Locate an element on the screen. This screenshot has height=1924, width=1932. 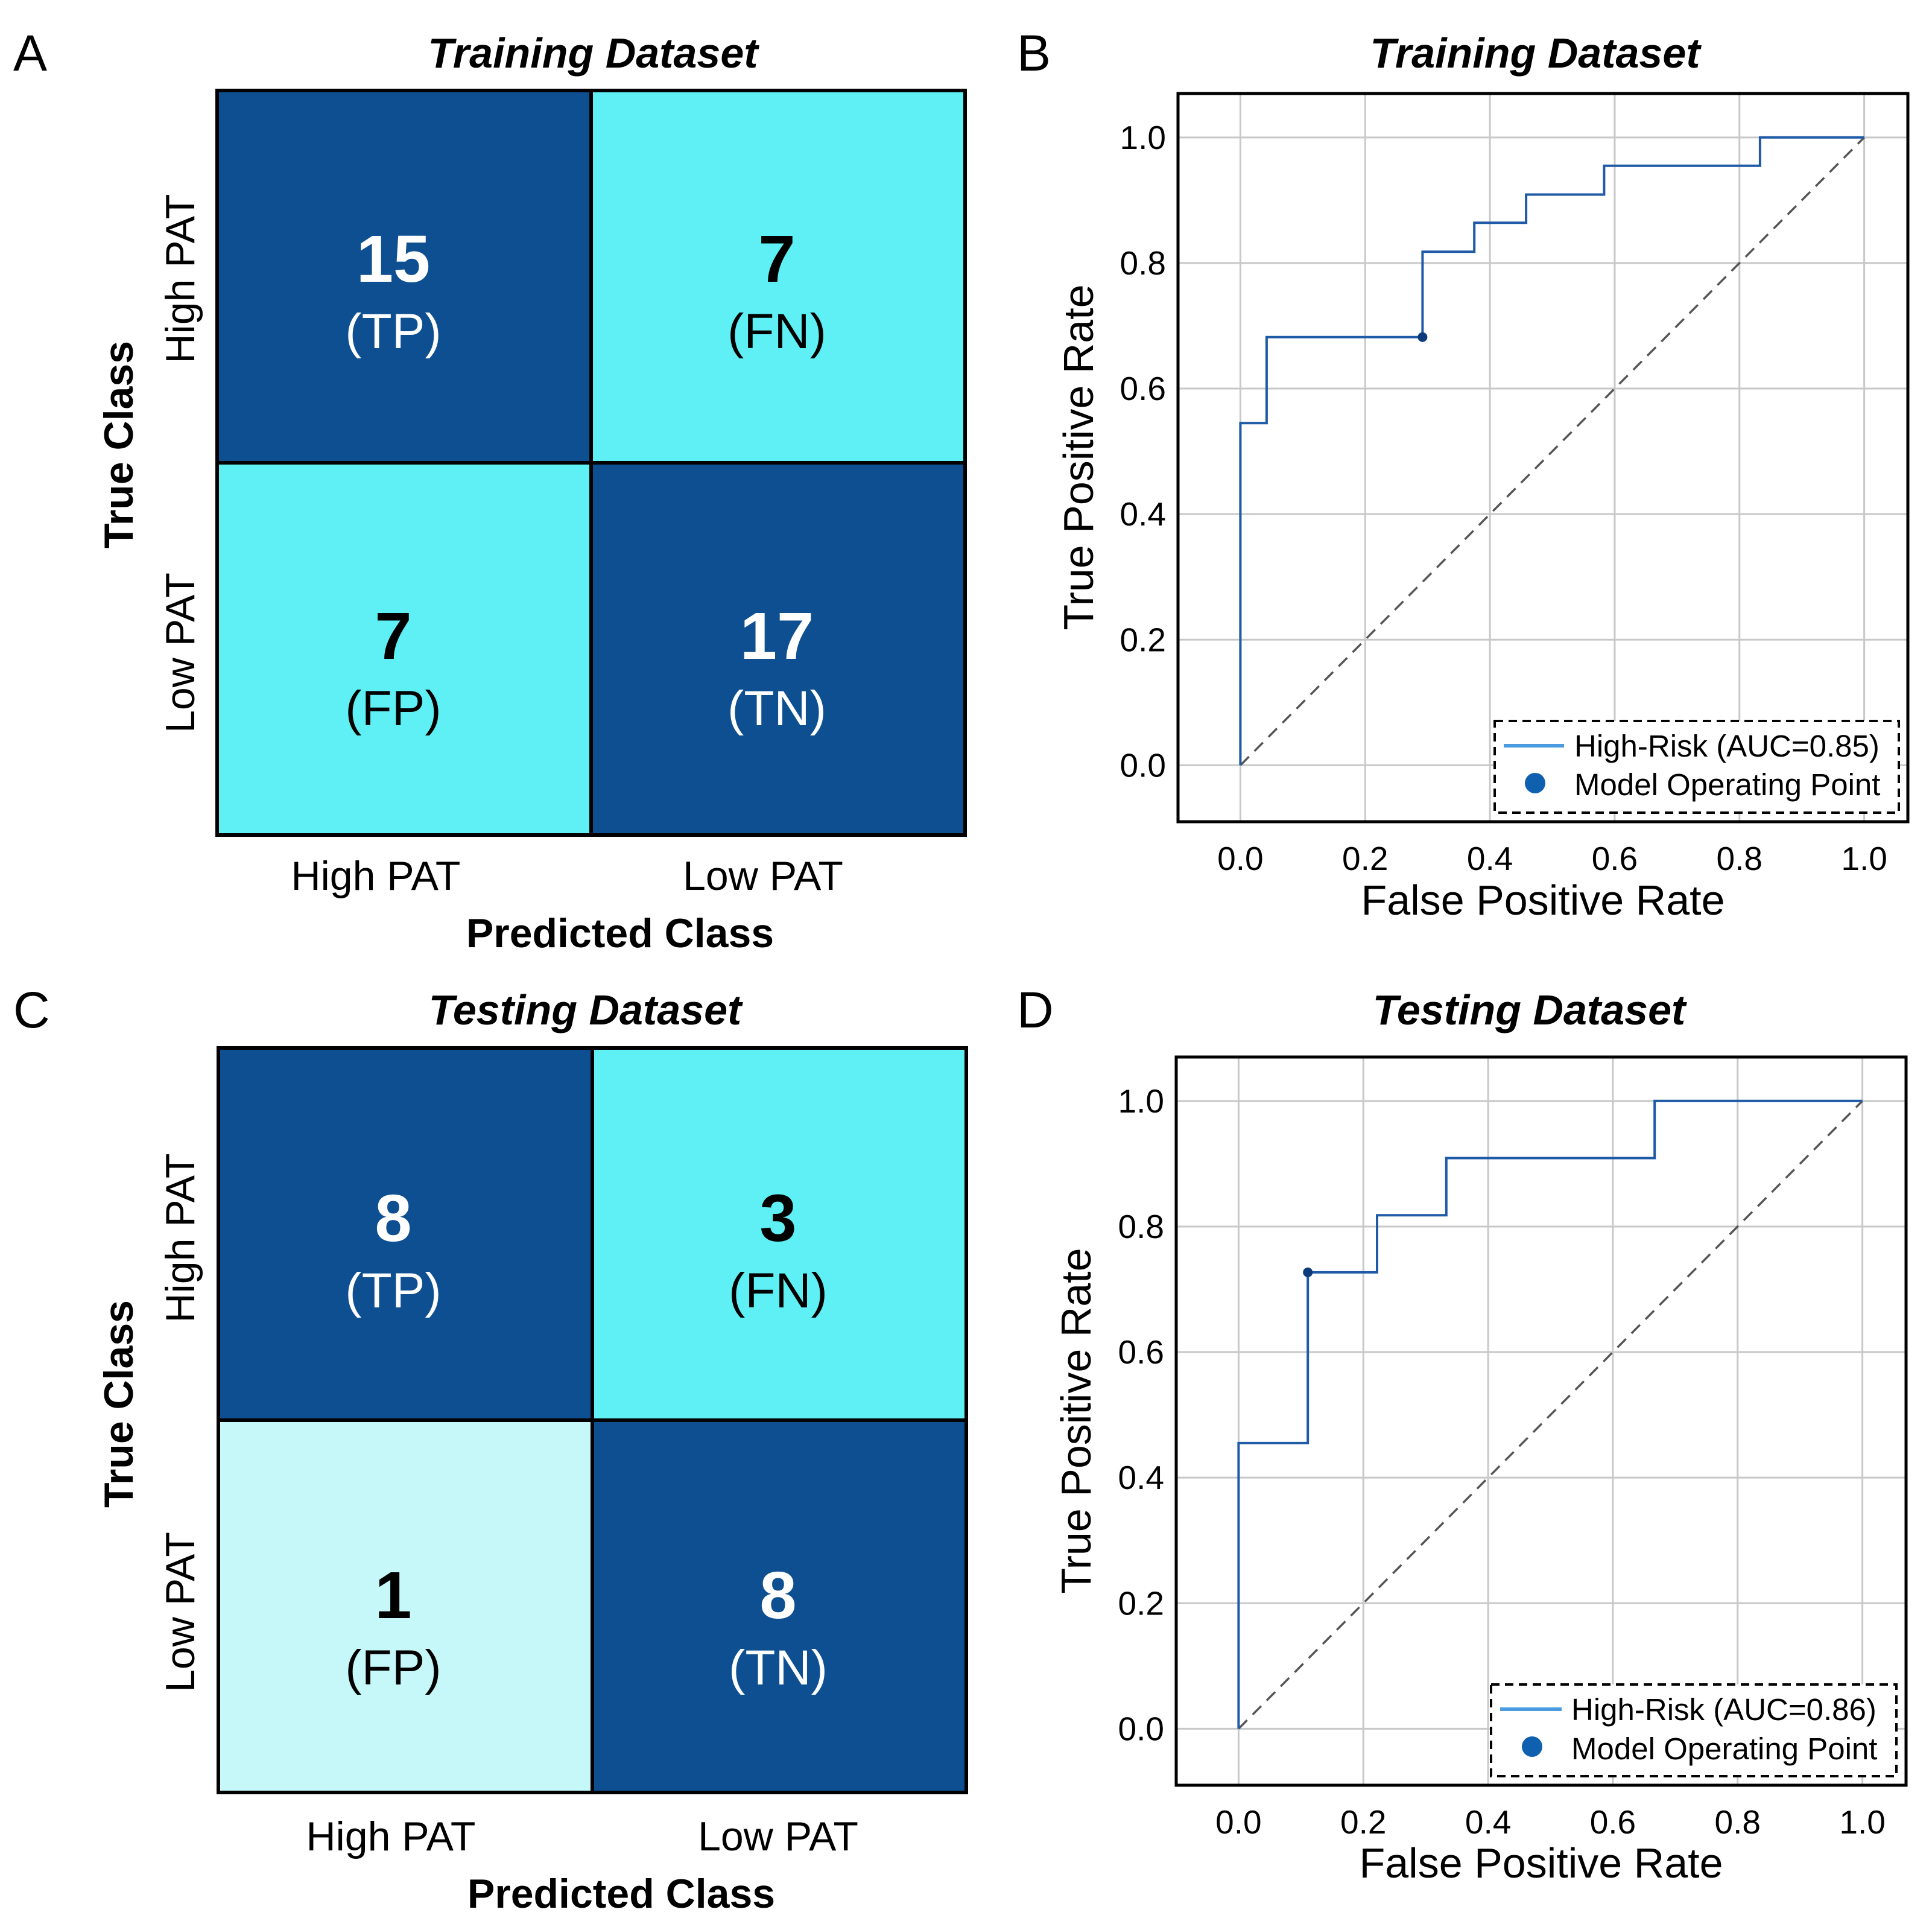
x-tick-label: High PAT is located at coordinates (376, 876).